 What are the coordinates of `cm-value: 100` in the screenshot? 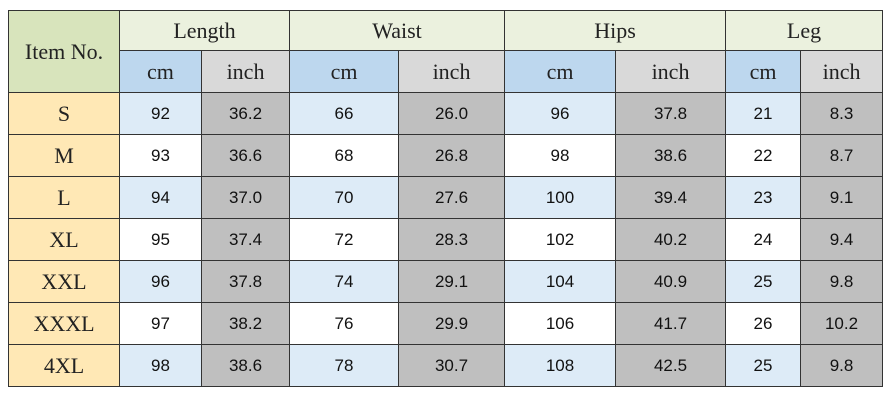 It's located at (560, 197).